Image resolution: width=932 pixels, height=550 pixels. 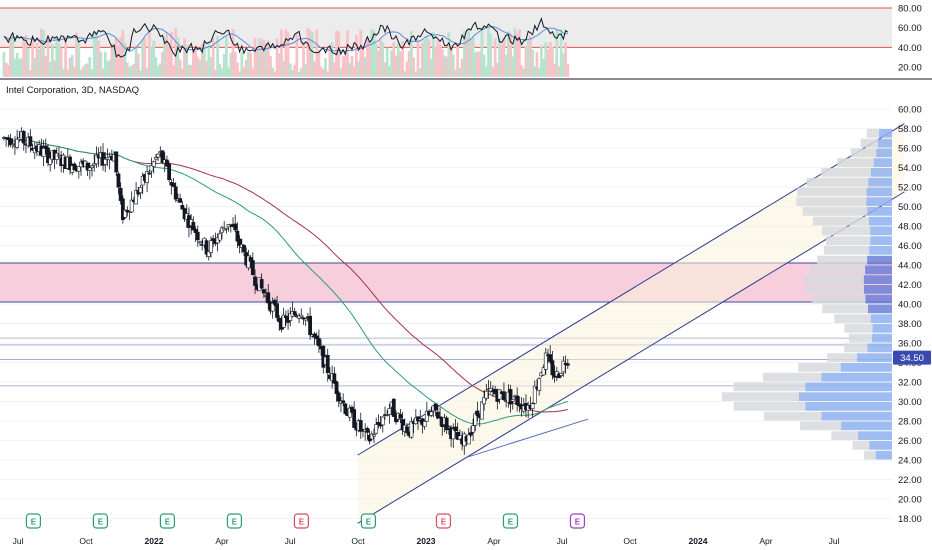 I want to click on price-tick-label: 30.00, so click(x=910, y=402).